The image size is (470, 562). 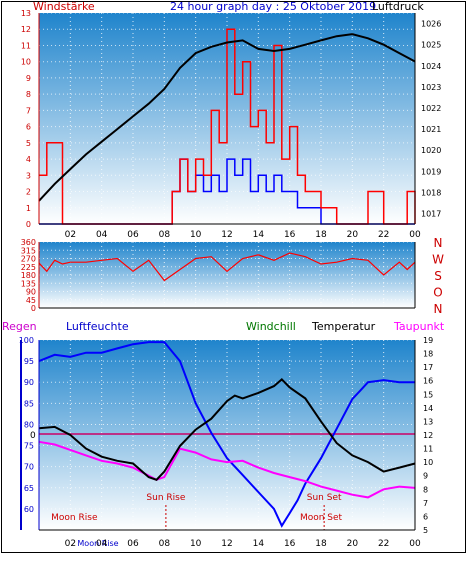 What do you see at coordinates (431, 129) in the screenshot?
I see `pressure-tick-label: 1021` at bounding box center [431, 129].